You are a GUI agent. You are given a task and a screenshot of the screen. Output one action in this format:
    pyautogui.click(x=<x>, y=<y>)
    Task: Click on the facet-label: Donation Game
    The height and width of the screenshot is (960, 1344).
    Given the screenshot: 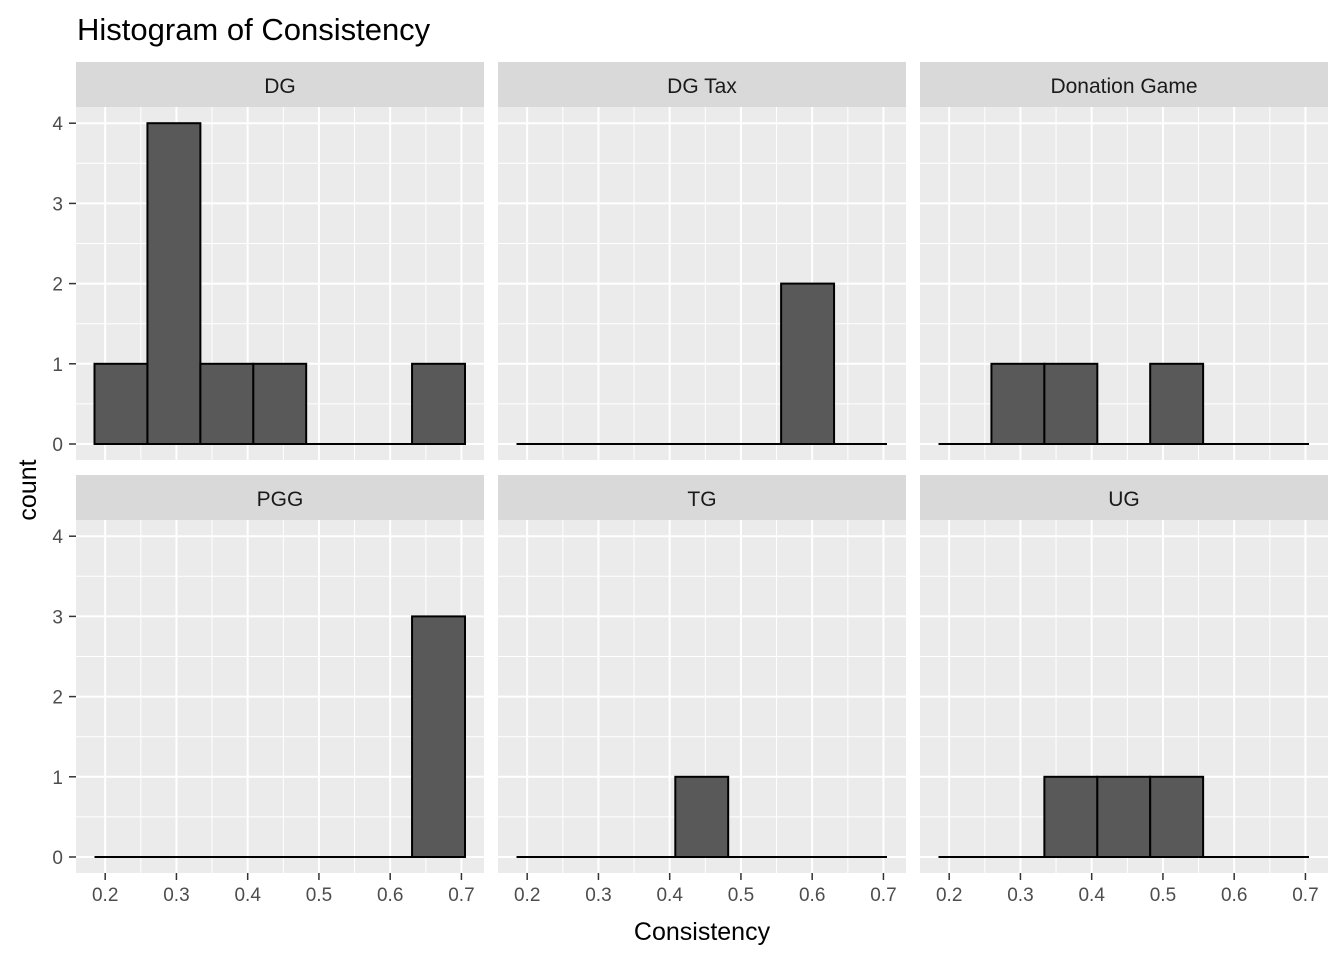 What is the action you would take?
    pyautogui.click(x=1123, y=86)
    